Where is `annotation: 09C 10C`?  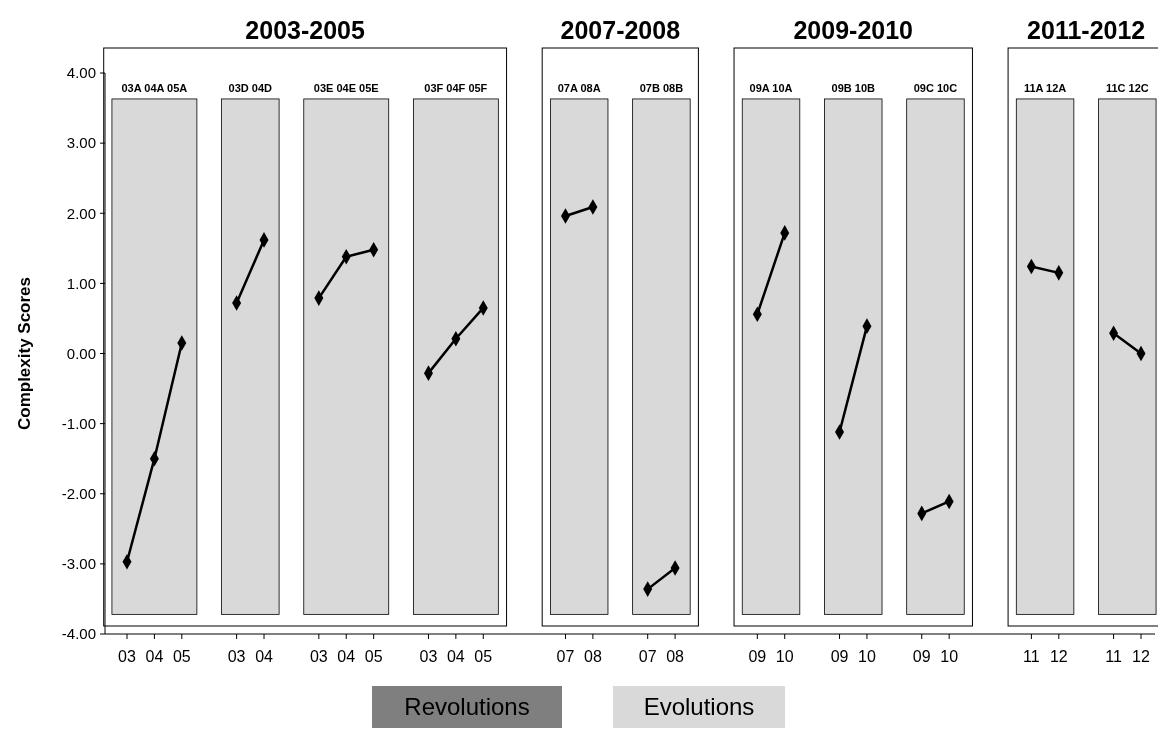
annotation: 09C 10C is located at coordinates (935, 87).